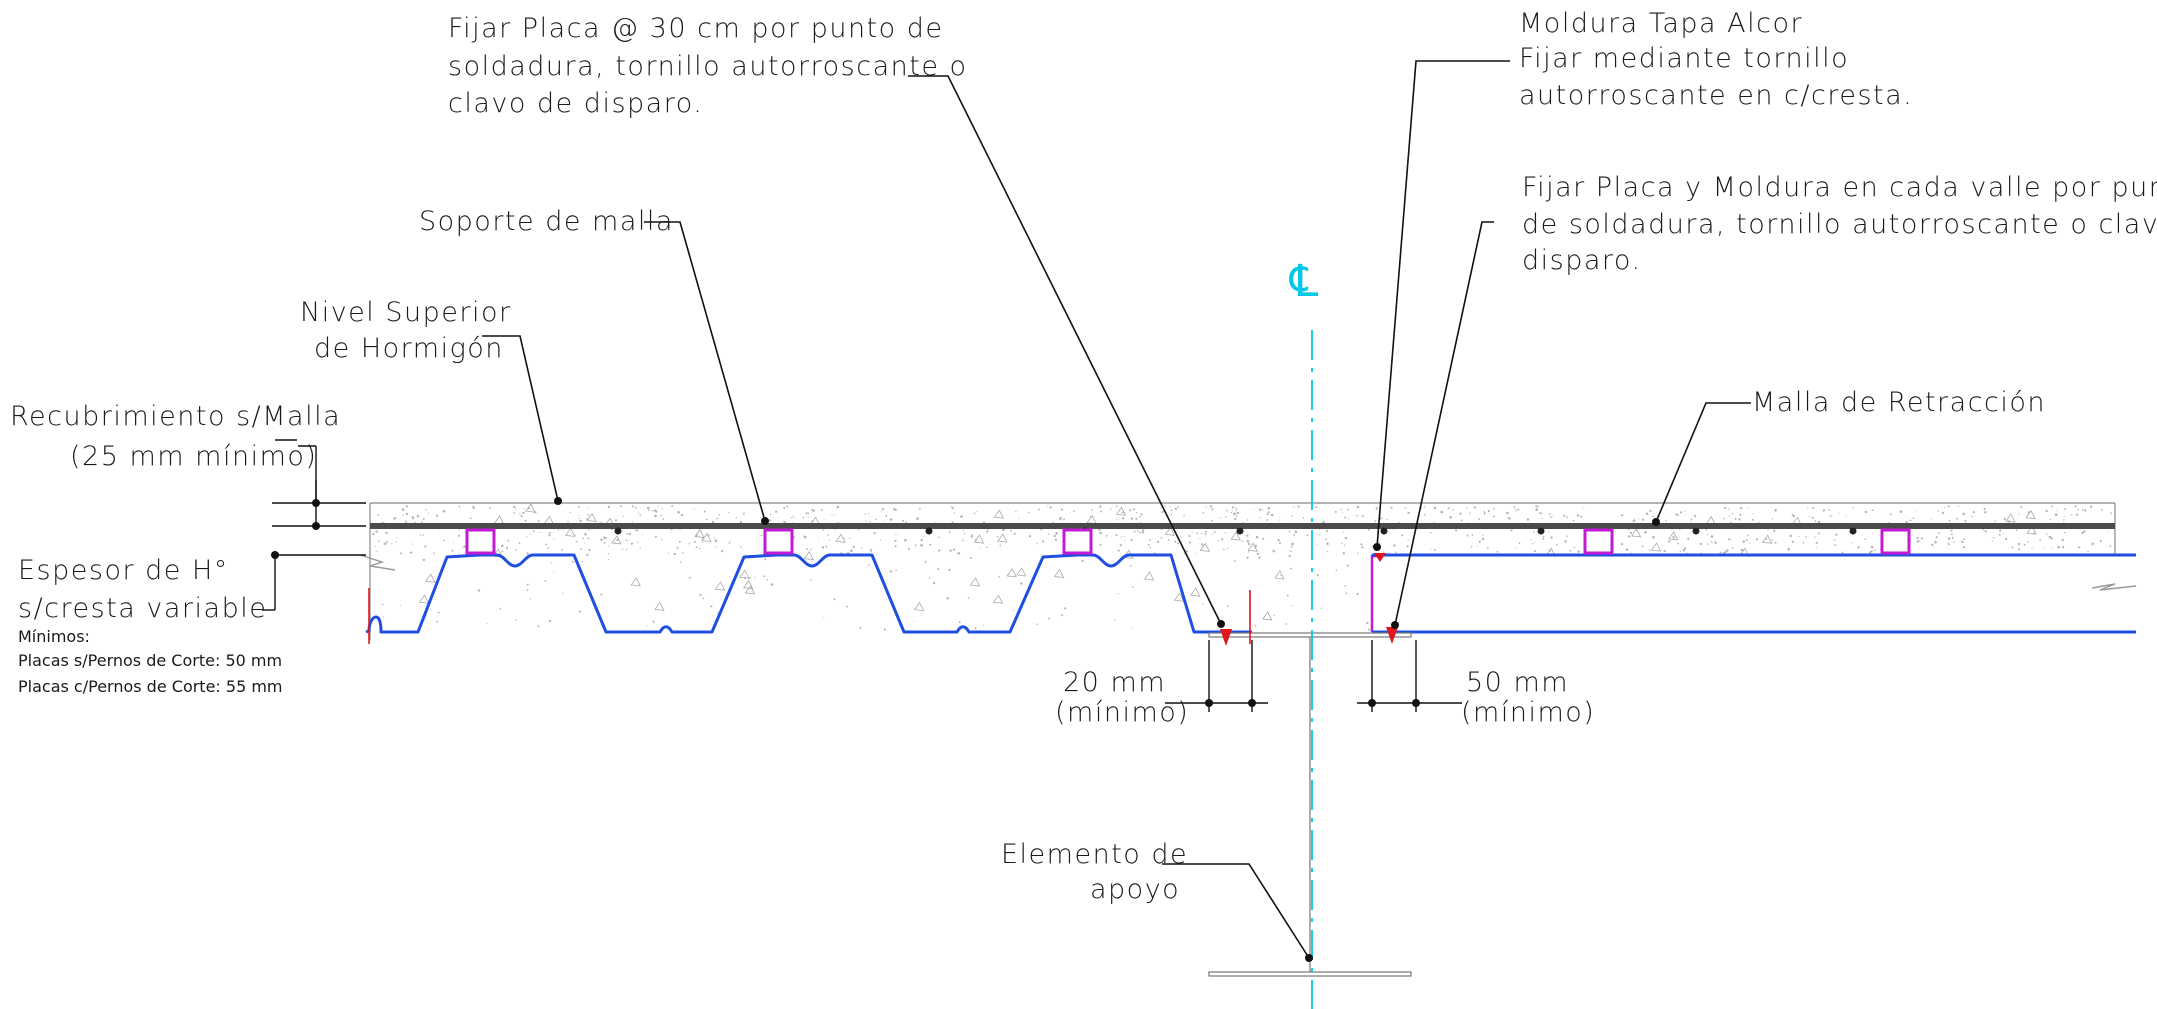  I want to click on steel-deck-profile, so click(808, 593).